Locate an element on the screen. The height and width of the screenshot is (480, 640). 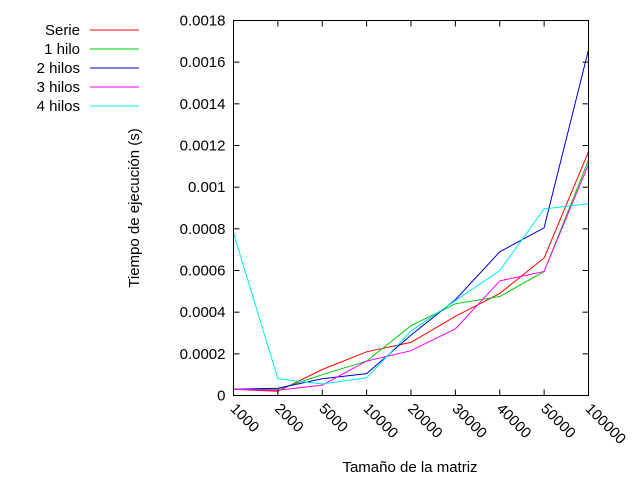
legend: Serie 1 hilo 2 hilos 3 hilos 4 hilos is located at coordinates (88, 68).